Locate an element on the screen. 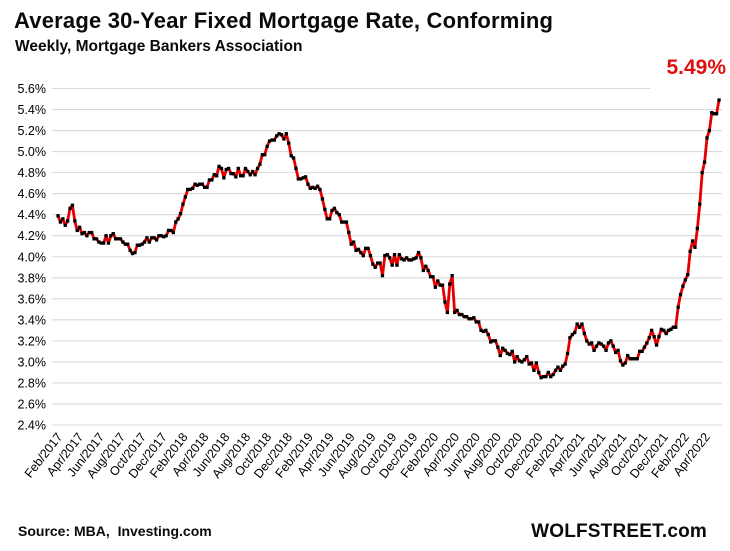 The image size is (730, 551). latest-value-label: 5.49% is located at coordinates (688, 73).